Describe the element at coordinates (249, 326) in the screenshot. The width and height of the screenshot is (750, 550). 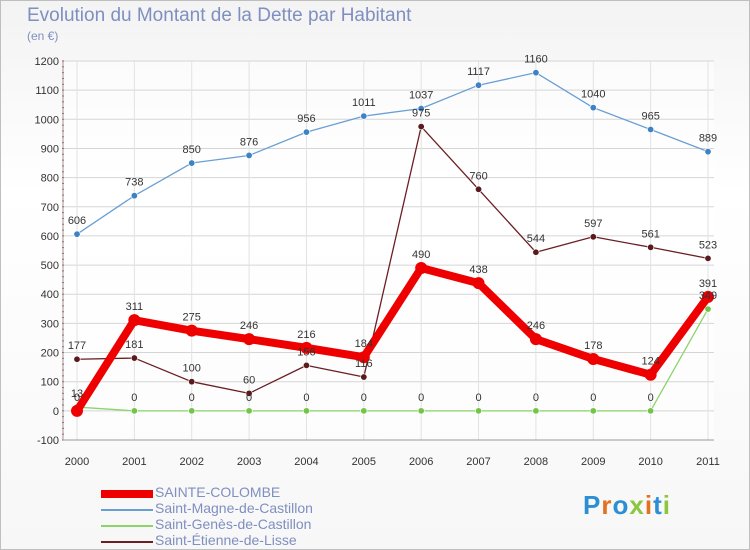
I see `data-label: 246` at that location.